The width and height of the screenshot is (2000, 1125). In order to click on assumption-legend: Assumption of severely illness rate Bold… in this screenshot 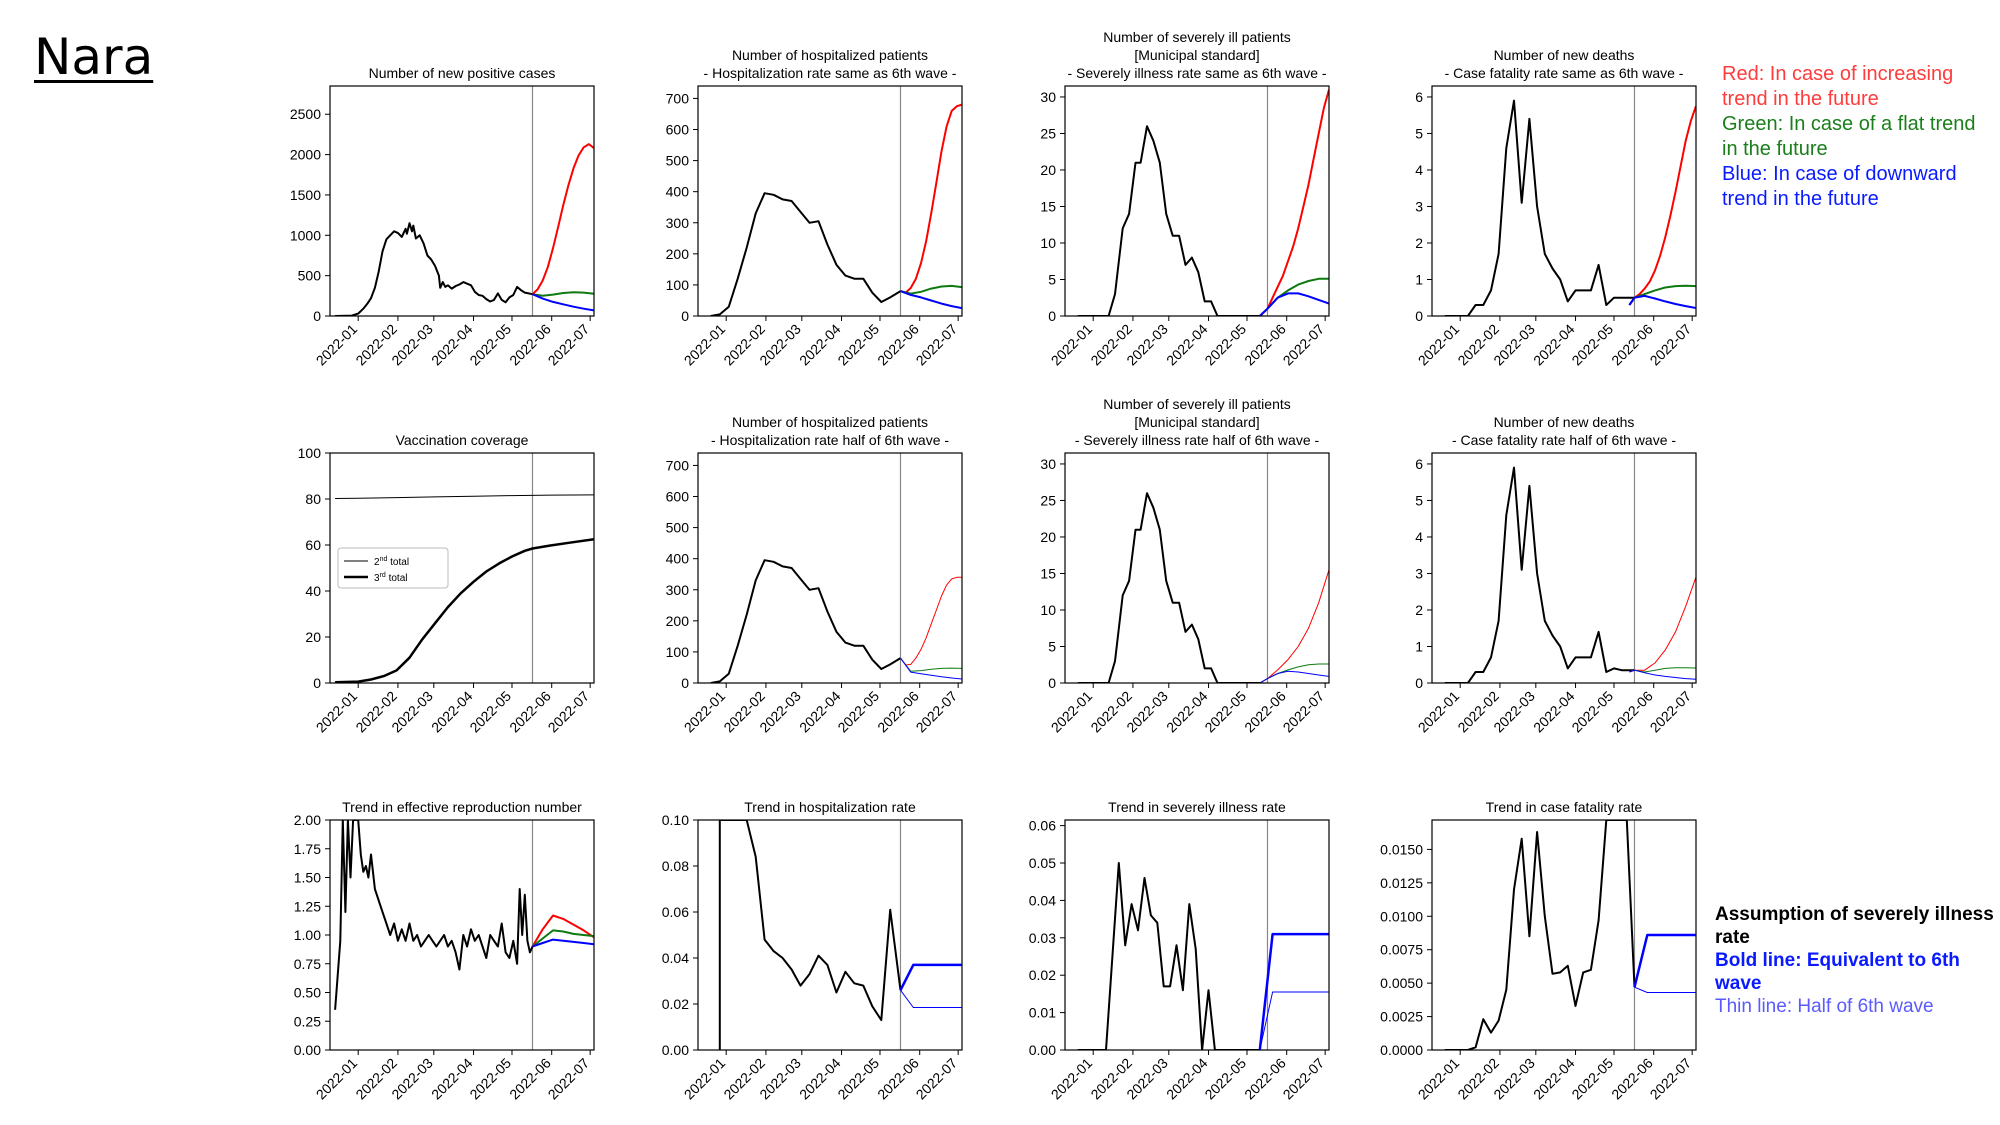, I will do `click(1855, 960)`.